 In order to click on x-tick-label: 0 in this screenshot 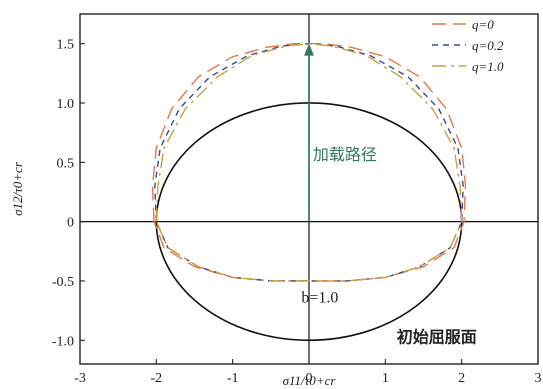, I will do `click(309, 378)`.